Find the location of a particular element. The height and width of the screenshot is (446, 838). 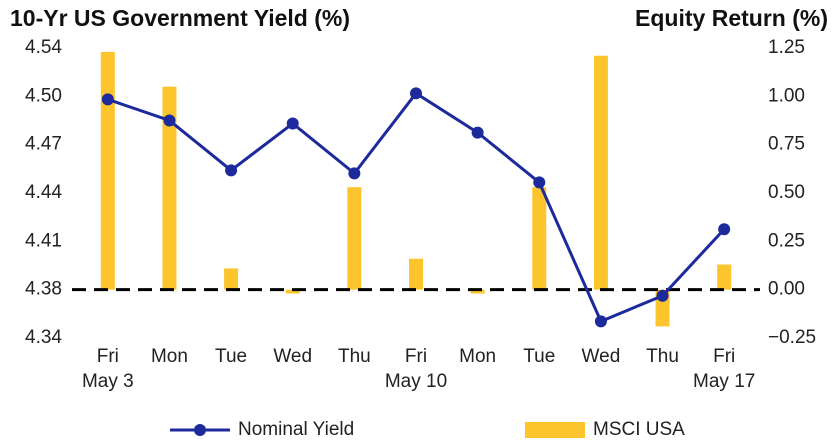

y2-tick-label: 0.00 is located at coordinates (786, 289).